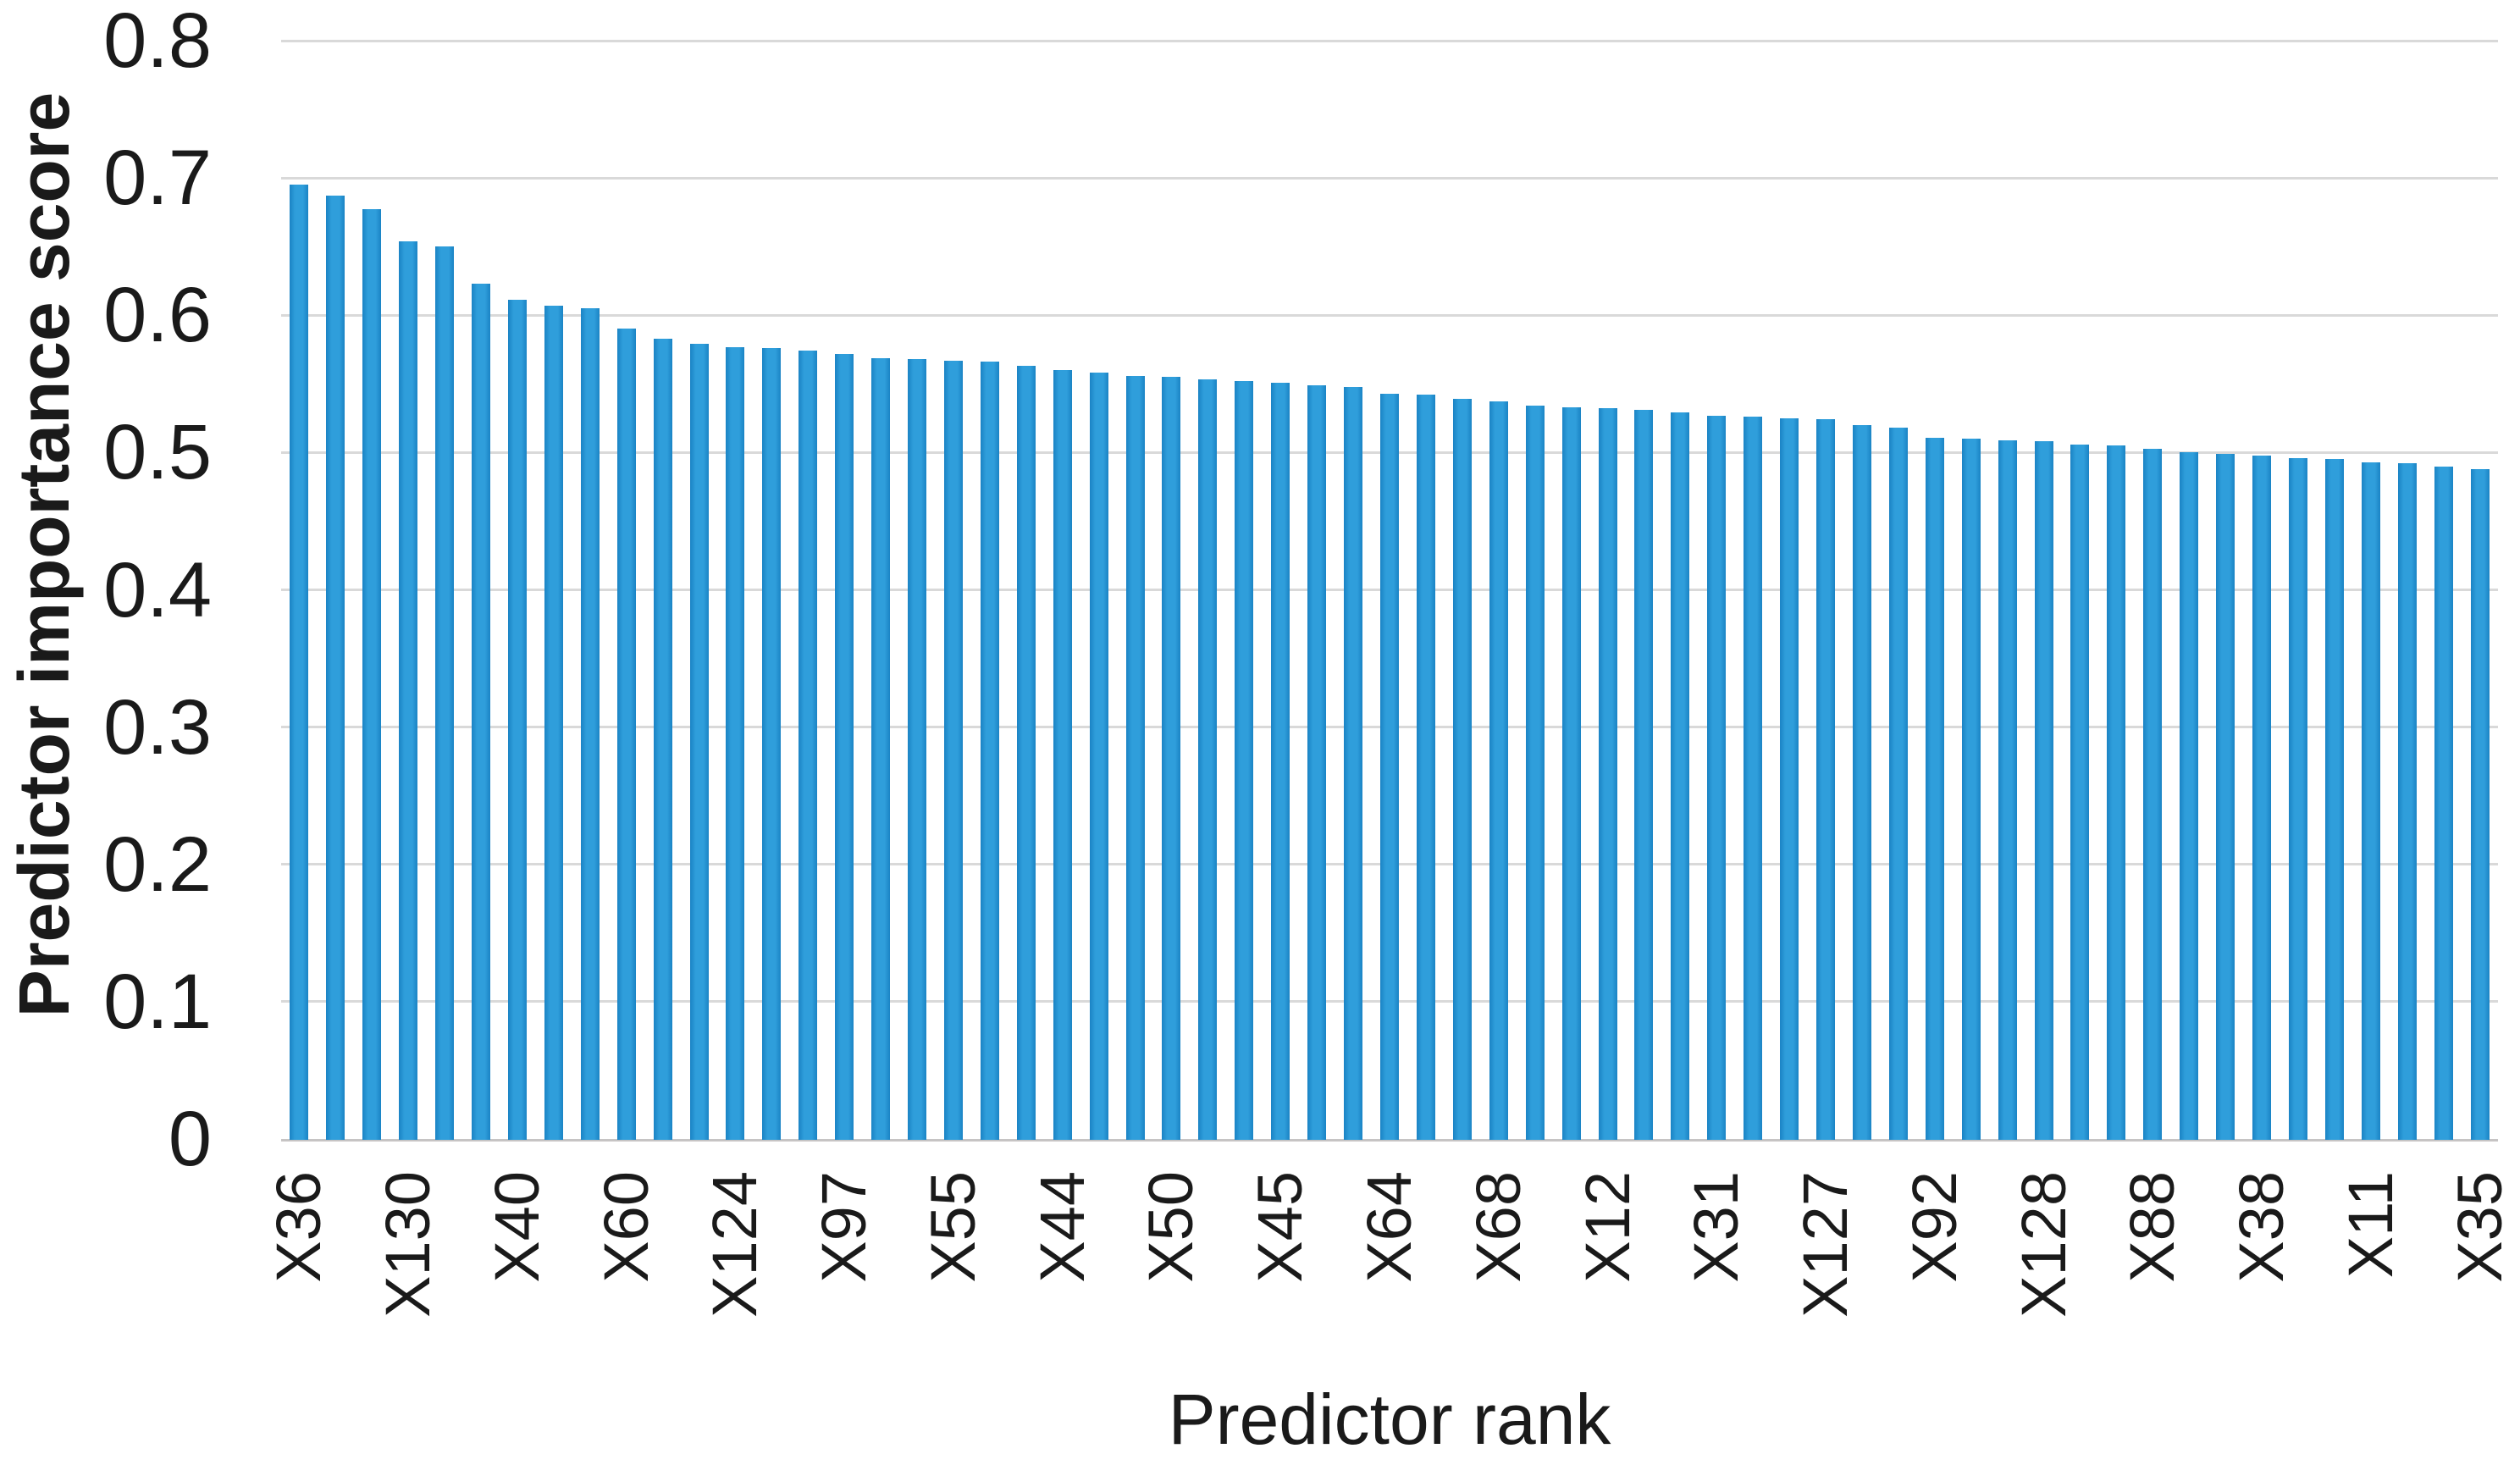  Describe the element at coordinates (408, 1245) in the screenshot. I see `x-tick-label: X130` at that location.